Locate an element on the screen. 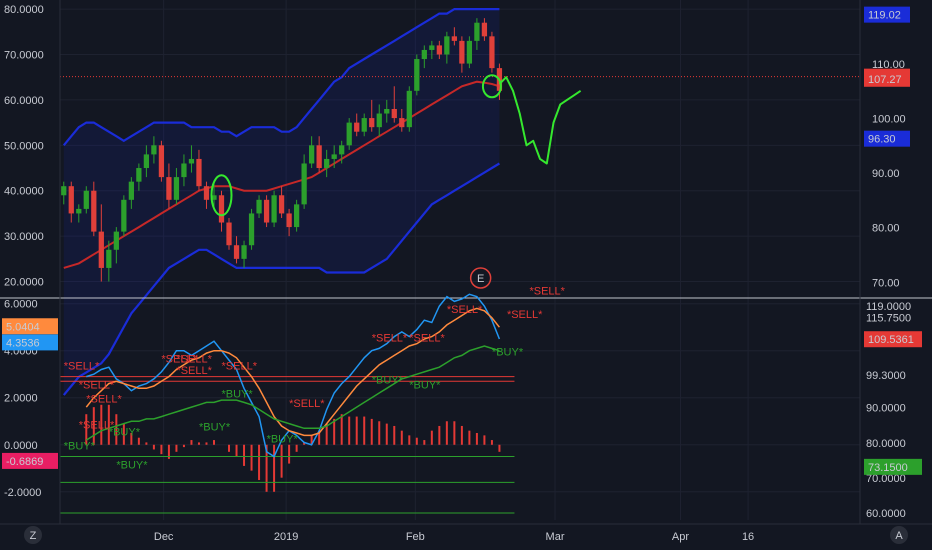 Image resolution: width=932 pixels, height=550 pixels. left-axis-tick: 70.0000 is located at coordinates (24, 55).